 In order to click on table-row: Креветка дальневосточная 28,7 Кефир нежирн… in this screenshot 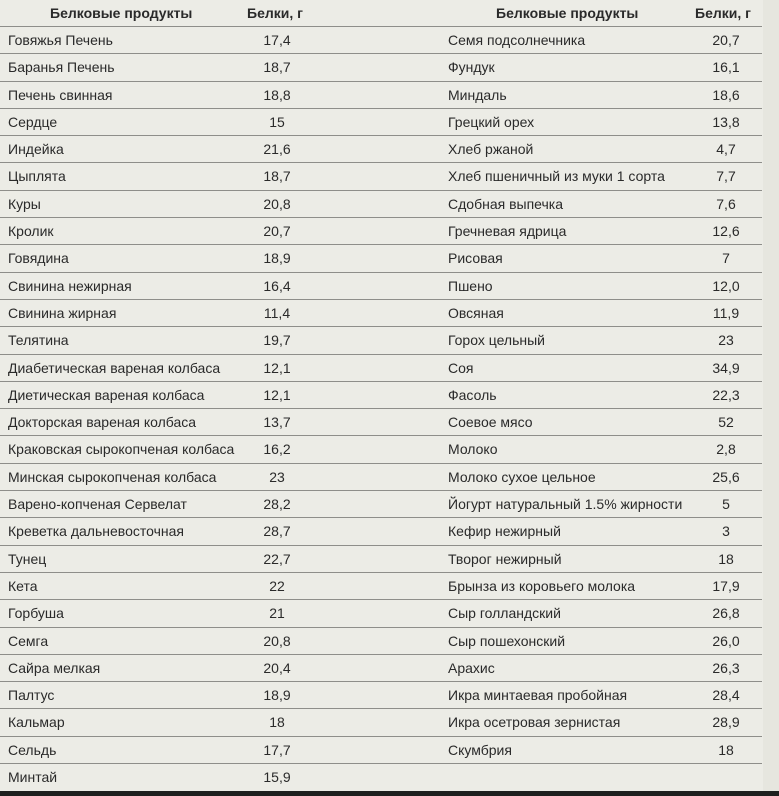, I will do `click(381, 532)`.